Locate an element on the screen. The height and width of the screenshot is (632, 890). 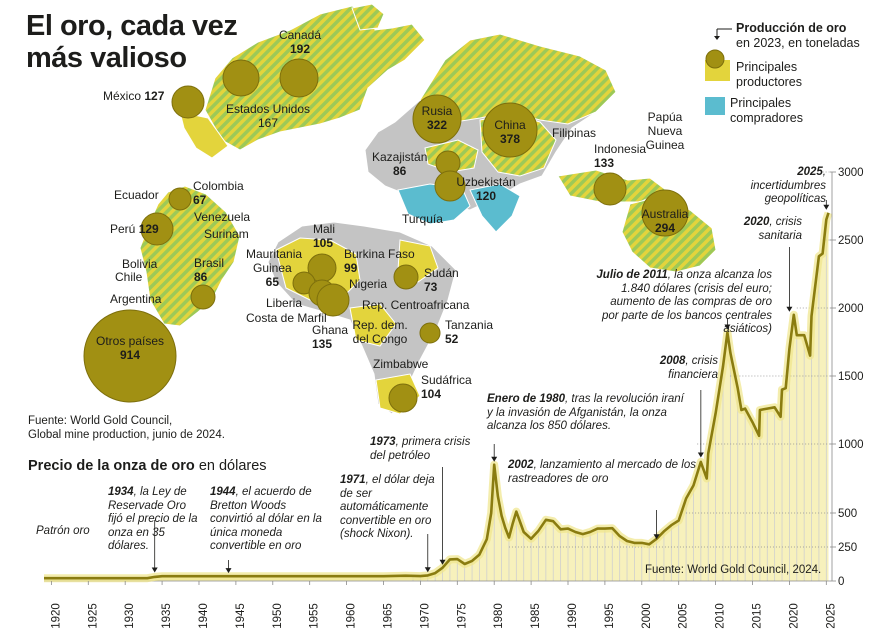
label-uzbekistan: Uzbekistán 120 is located at coordinates (486, 189).